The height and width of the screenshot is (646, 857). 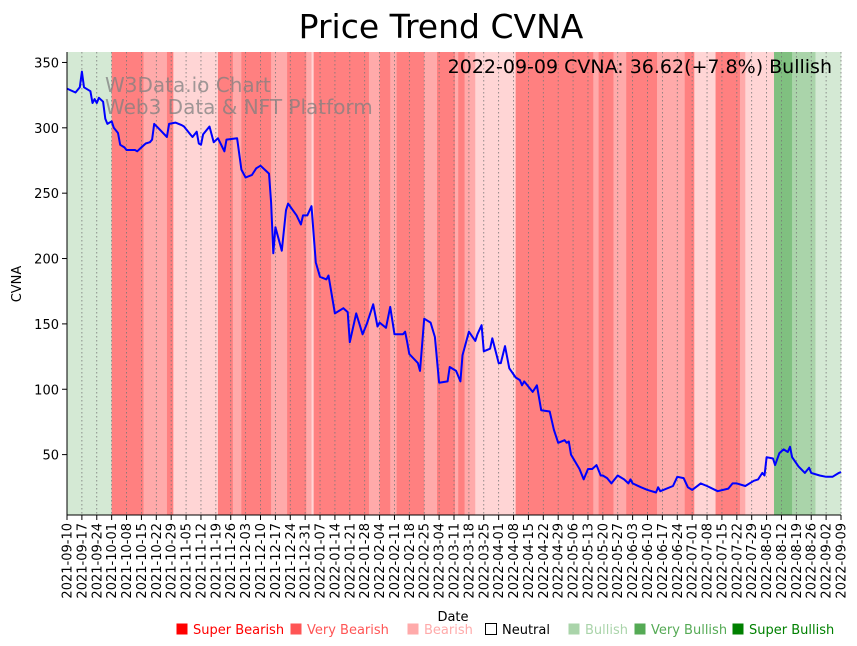 What do you see at coordinates (46, 260) in the screenshot?
I see `y-tick-label: 200` at bounding box center [46, 260].